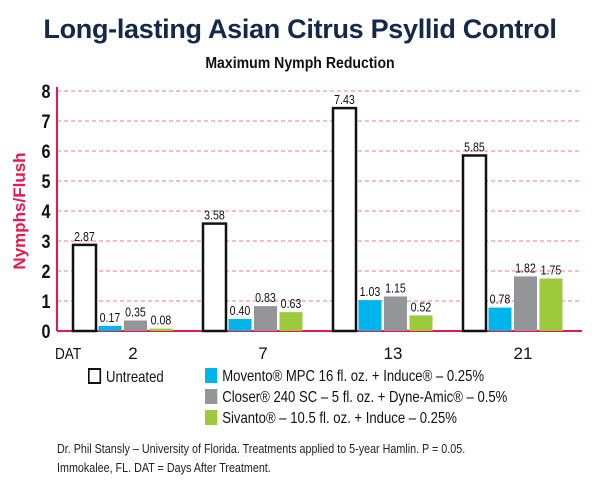 The height and width of the screenshot is (486, 600). Describe the element at coordinates (84, 237) in the screenshot. I see `data-label: 2.87` at that location.